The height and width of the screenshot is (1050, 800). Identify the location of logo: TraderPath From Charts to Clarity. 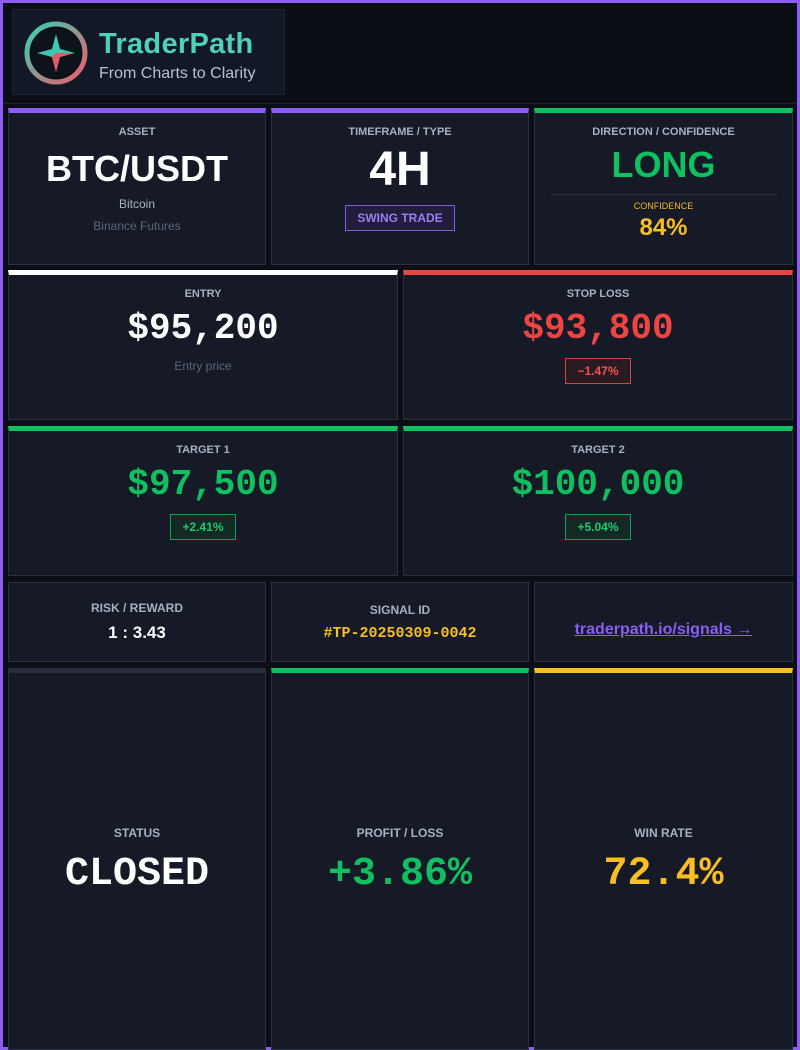
(148, 52).